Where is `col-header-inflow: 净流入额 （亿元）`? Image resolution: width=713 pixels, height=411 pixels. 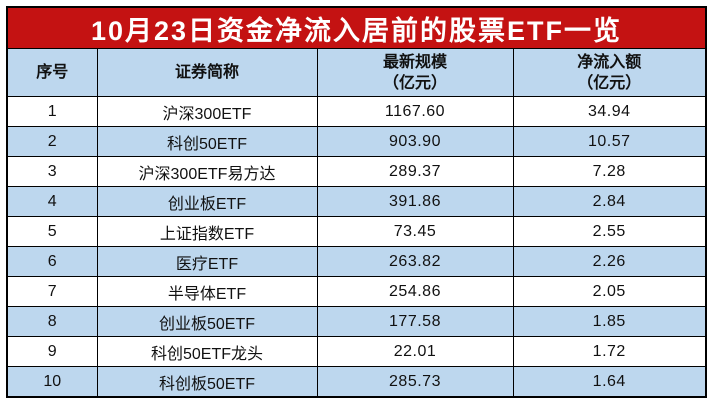
col-header-inflow: 净流入额 （亿元） is located at coordinates (609, 72).